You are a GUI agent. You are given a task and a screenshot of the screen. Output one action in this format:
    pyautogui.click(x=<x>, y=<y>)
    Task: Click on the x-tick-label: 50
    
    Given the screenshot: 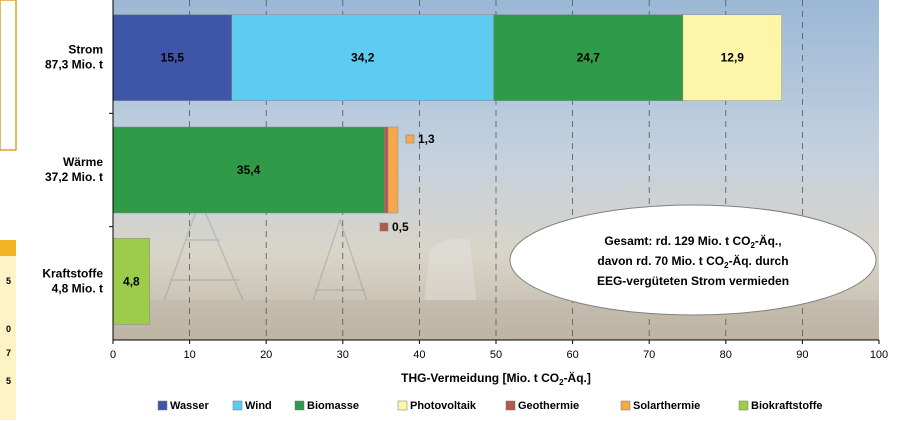 What is the action you would take?
    pyautogui.click(x=496, y=355)
    